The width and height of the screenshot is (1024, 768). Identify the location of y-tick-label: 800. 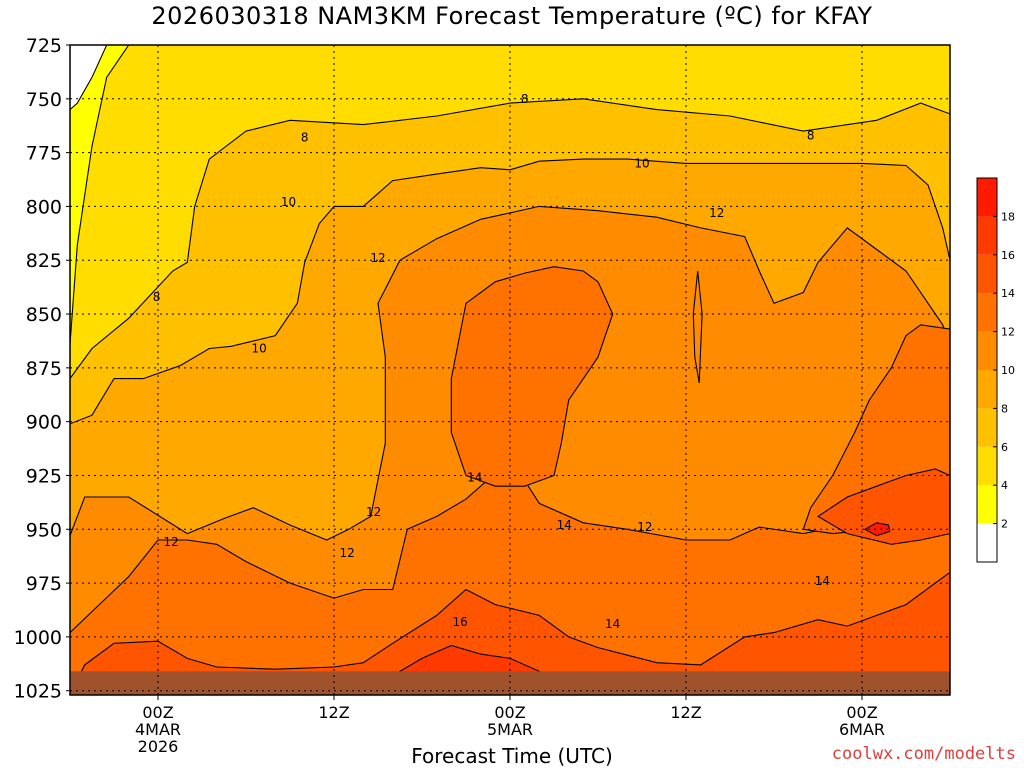
(44, 207).